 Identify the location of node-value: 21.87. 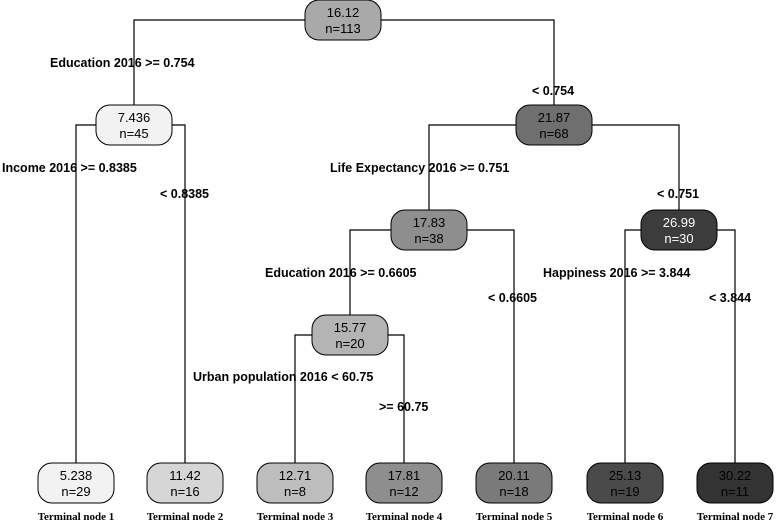
(554, 117).